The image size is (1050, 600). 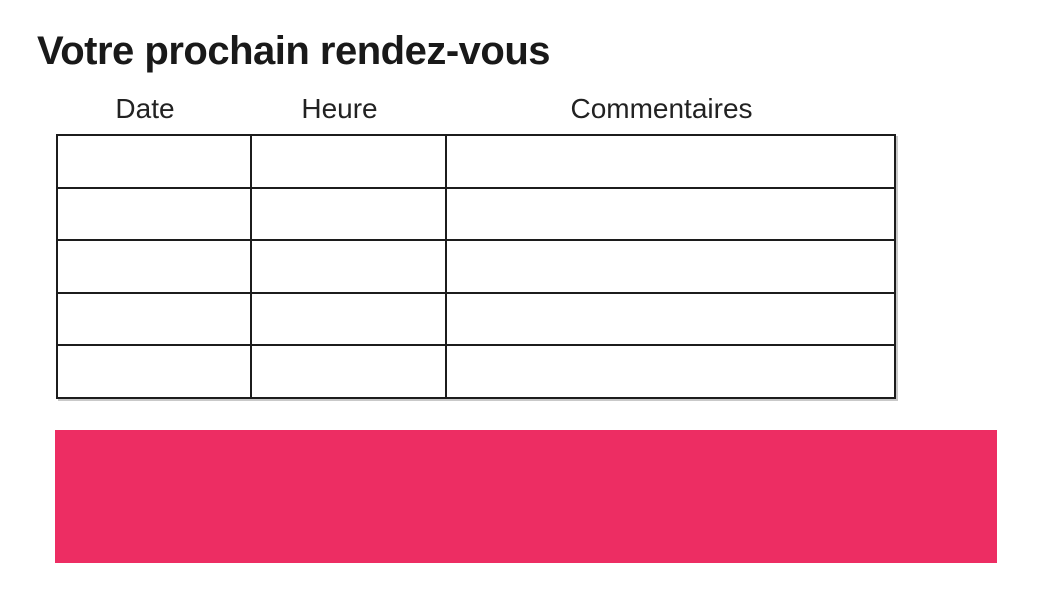 What do you see at coordinates (467, 109) in the screenshot?
I see `table-column-headers: Date Heure Commentaires` at bounding box center [467, 109].